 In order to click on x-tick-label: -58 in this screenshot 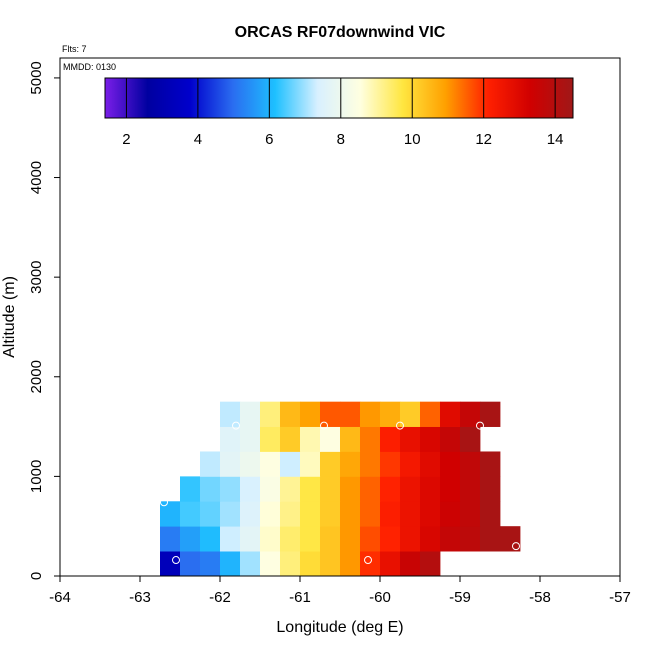, I will do `click(540, 597)`.